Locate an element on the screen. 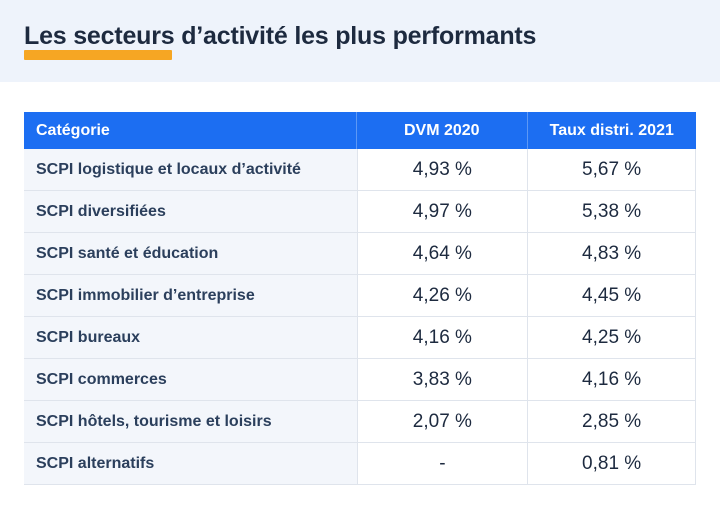 The width and height of the screenshot is (720, 515). taux-2021-cell: 5,67 % is located at coordinates (611, 169).